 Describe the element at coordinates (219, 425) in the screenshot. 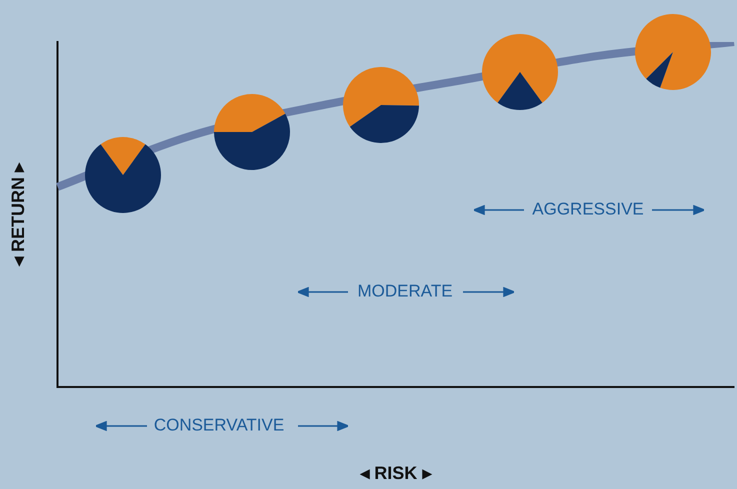

I see `text: CONSERVATIVE` at that location.